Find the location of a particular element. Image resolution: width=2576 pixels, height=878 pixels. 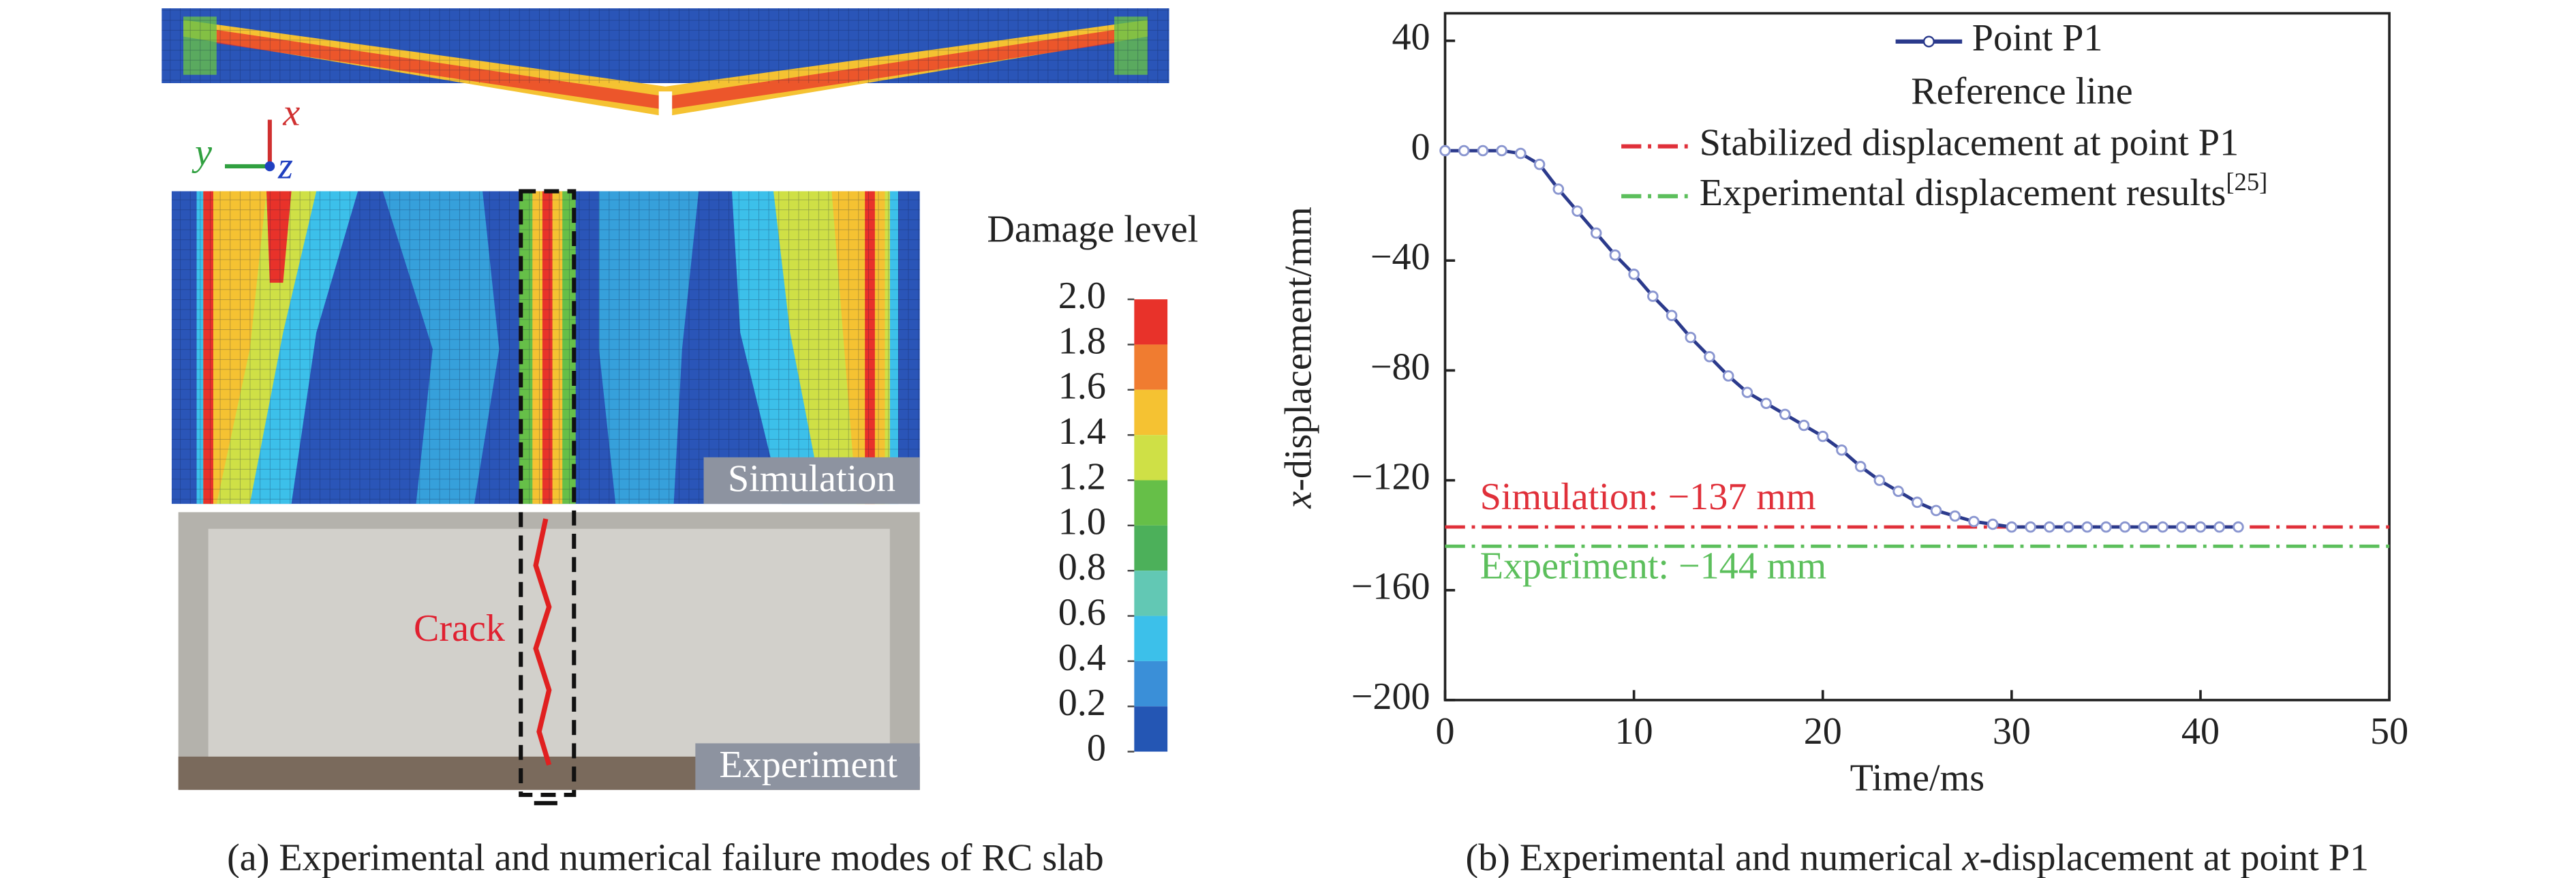

beam-view is located at coordinates (665, 66).